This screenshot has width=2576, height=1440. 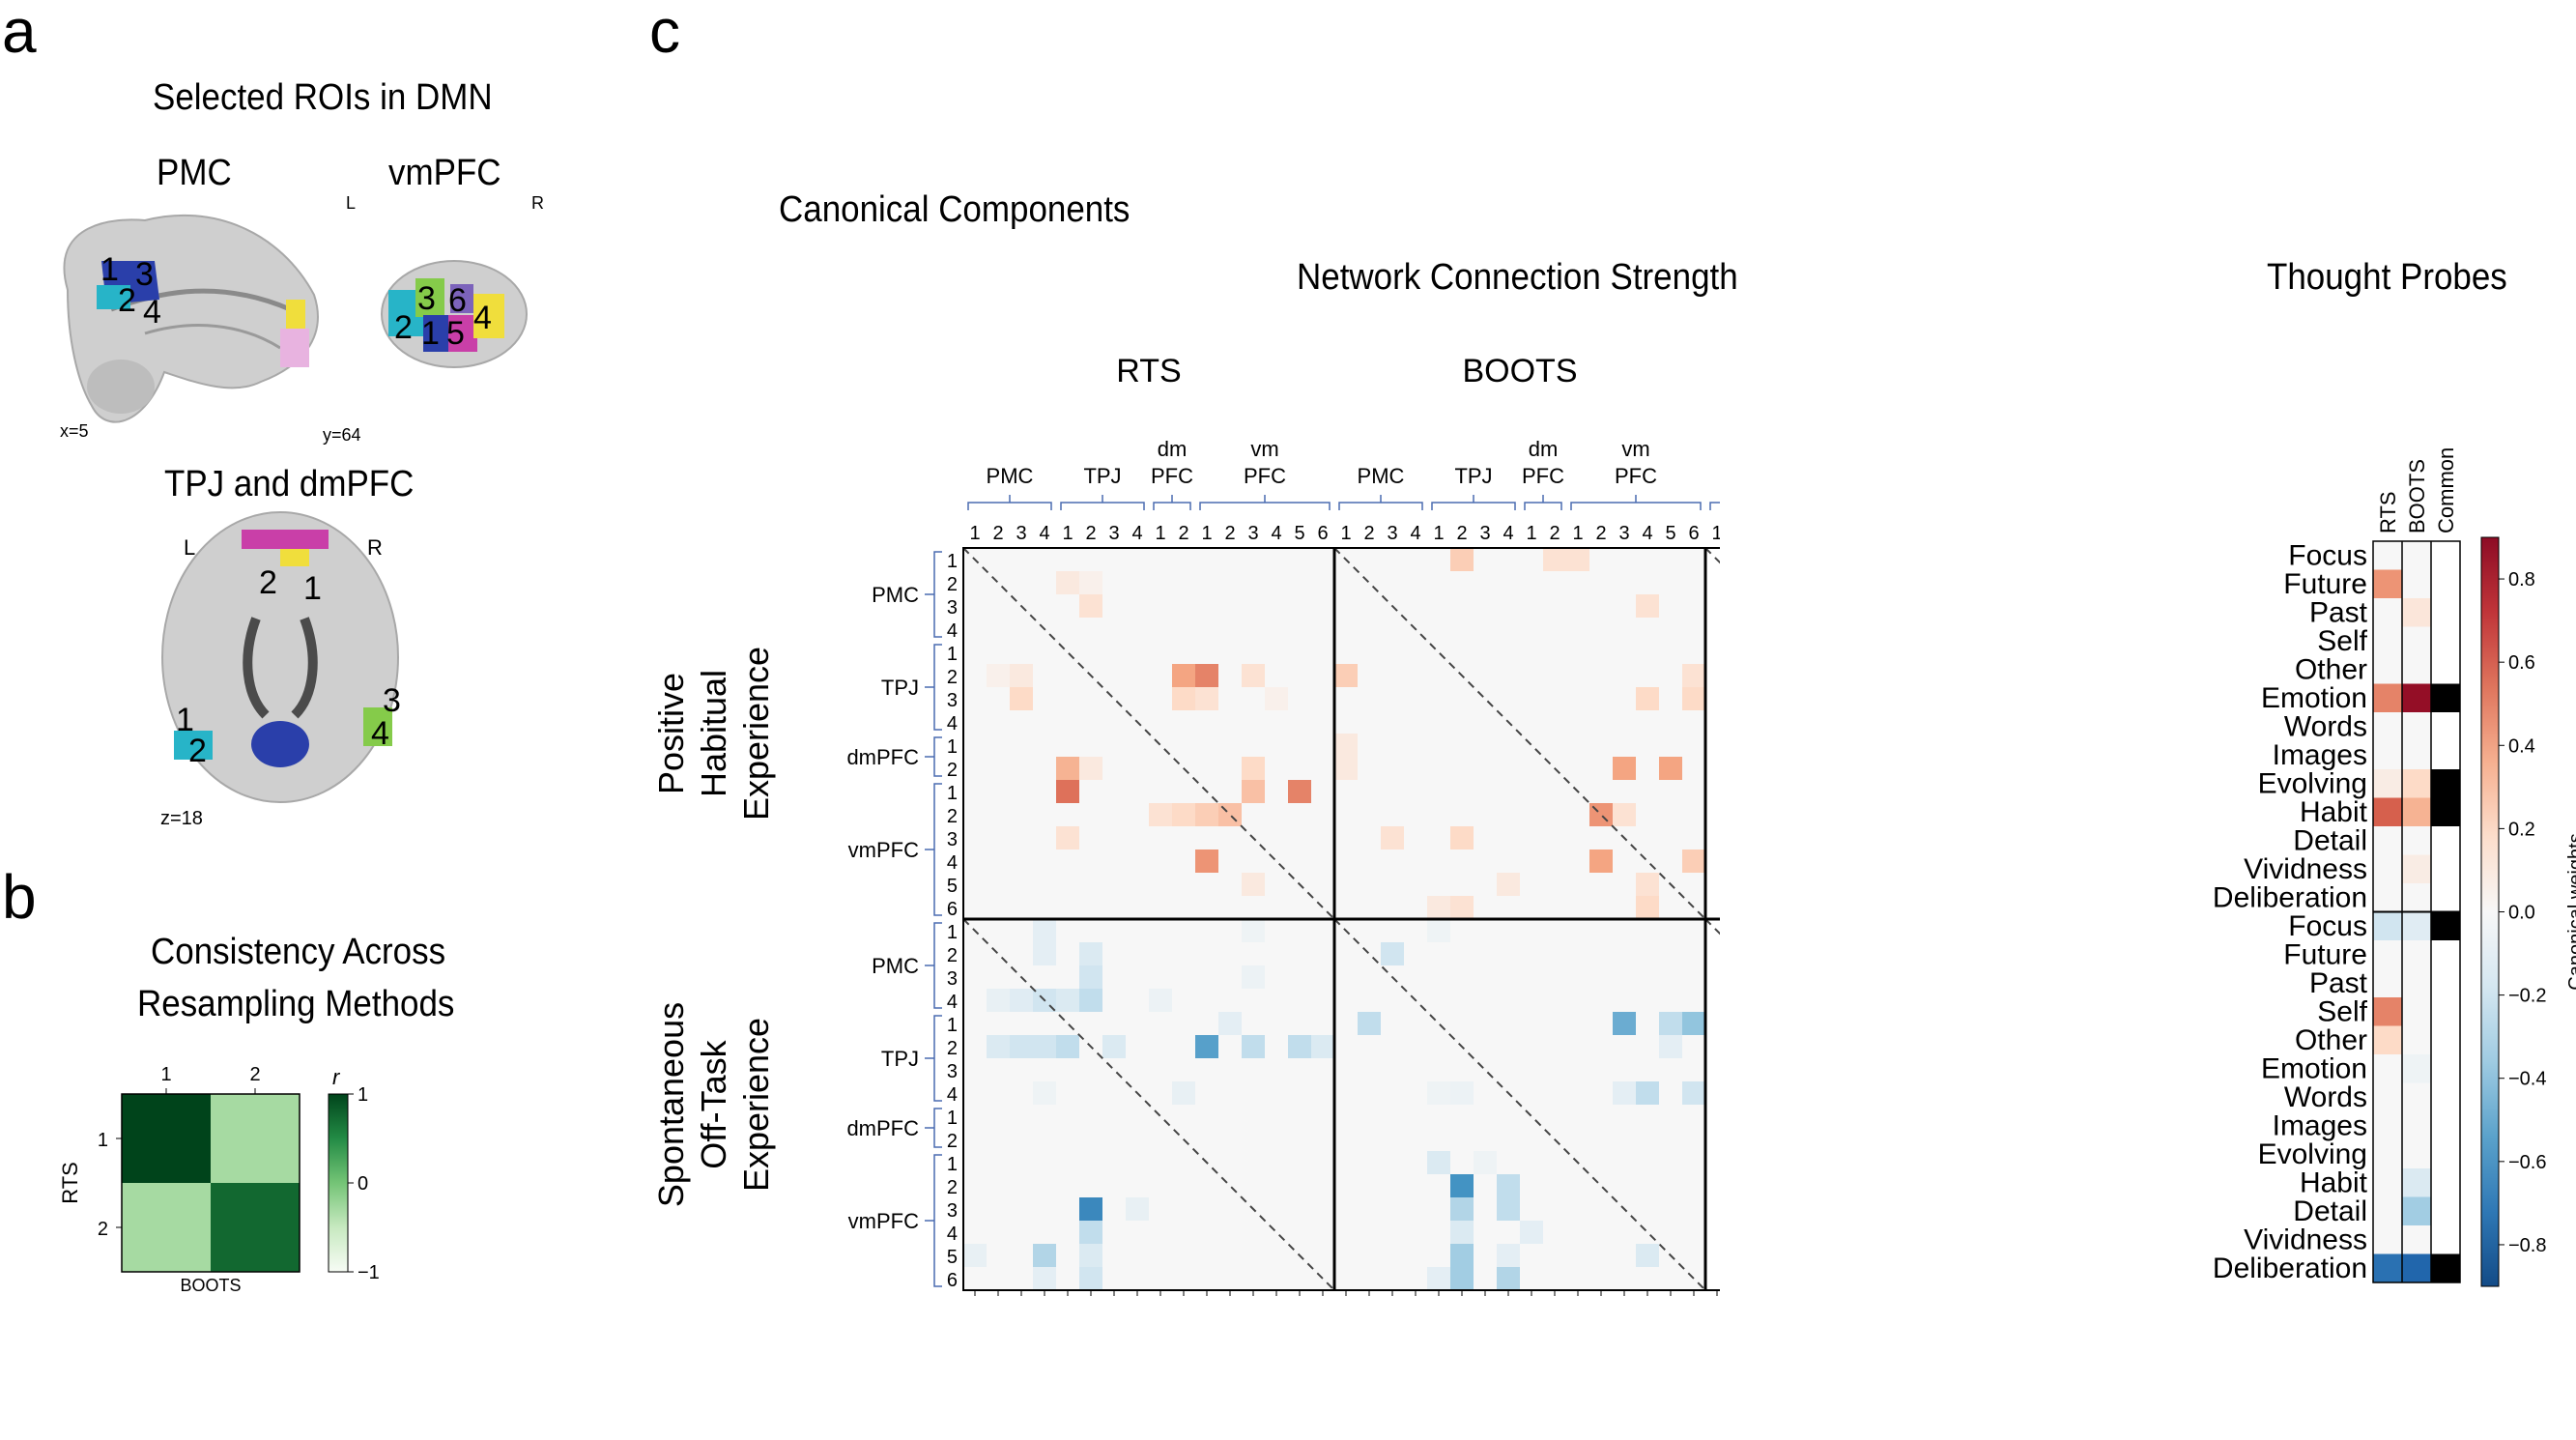 I want to click on component-label-neg-2: Experience, so click(x=756, y=1105).